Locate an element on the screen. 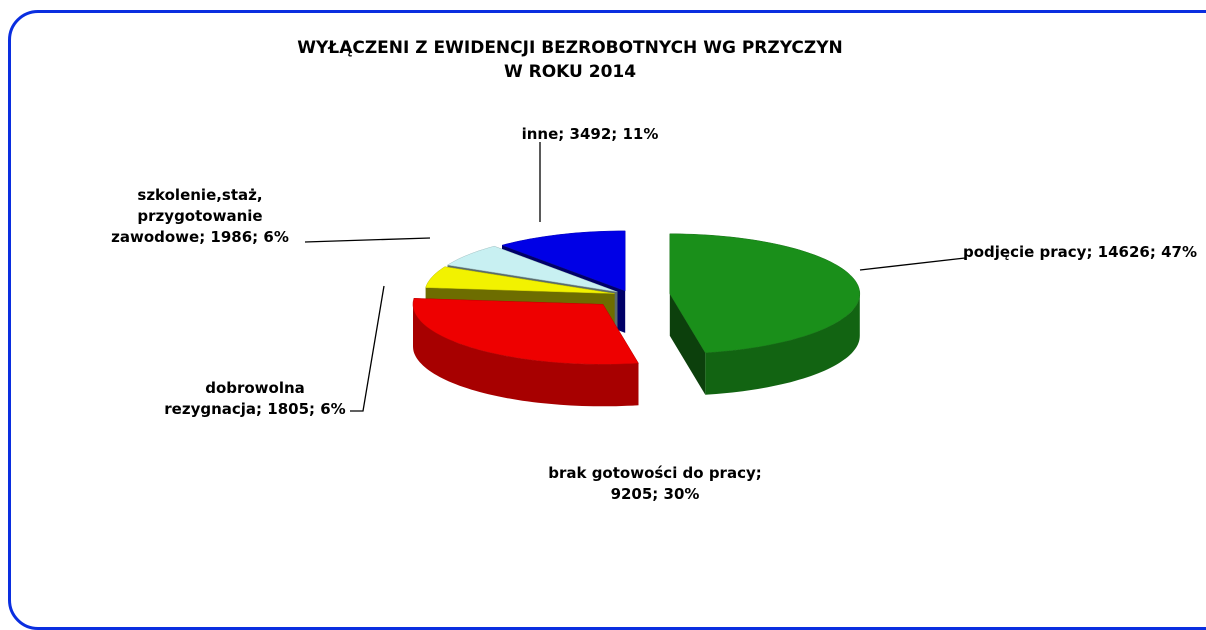 The width and height of the screenshot is (1206, 630). data-label: brak gotowości do pracy; 9205; 30% is located at coordinates (655, 483).